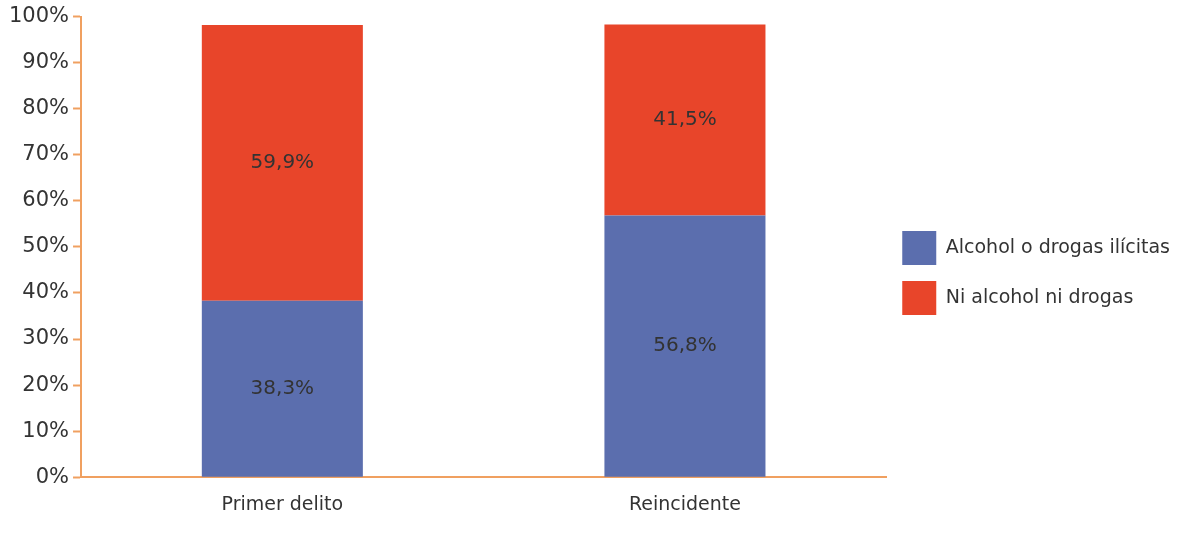 The height and width of the screenshot is (537, 1190). What do you see at coordinates (684, 502) in the screenshot?
I see `x-tick-label: Reincidente` at bounding box center [684, 502].